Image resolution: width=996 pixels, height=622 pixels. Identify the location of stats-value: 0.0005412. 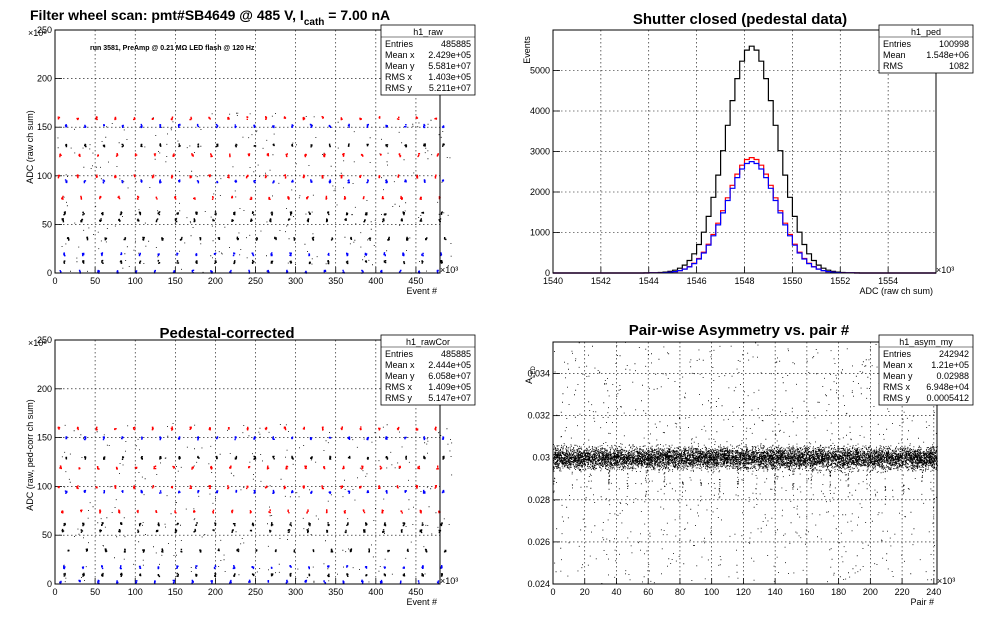
(947, 398).